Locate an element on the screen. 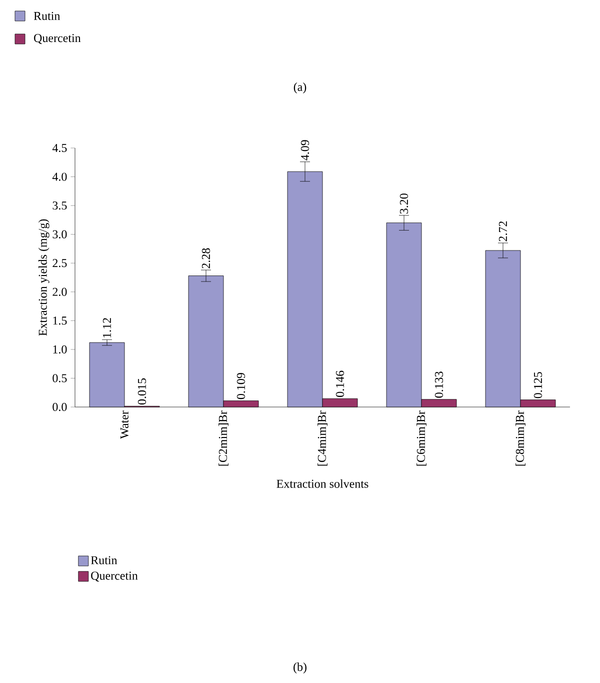 The image size is (600, 683). data-label: 2.28 is located at coordinates (206, 258).